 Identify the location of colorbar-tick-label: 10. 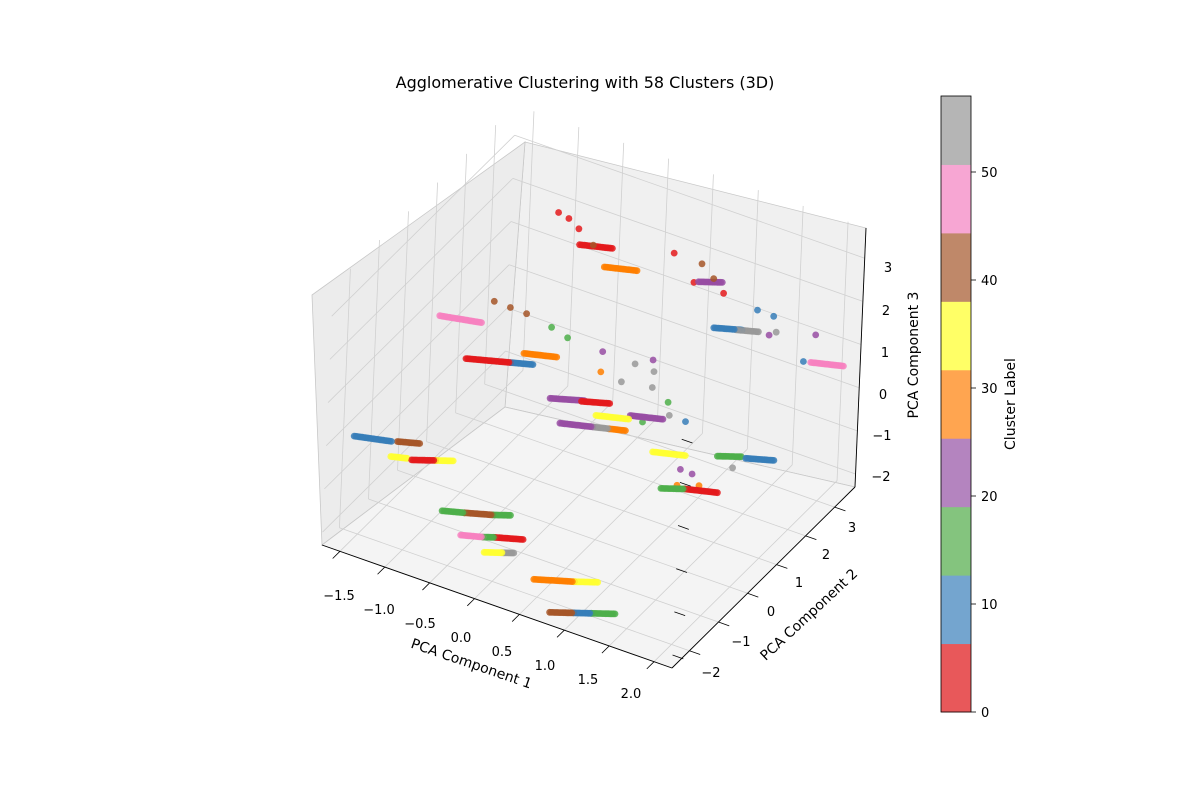
(989, 605).